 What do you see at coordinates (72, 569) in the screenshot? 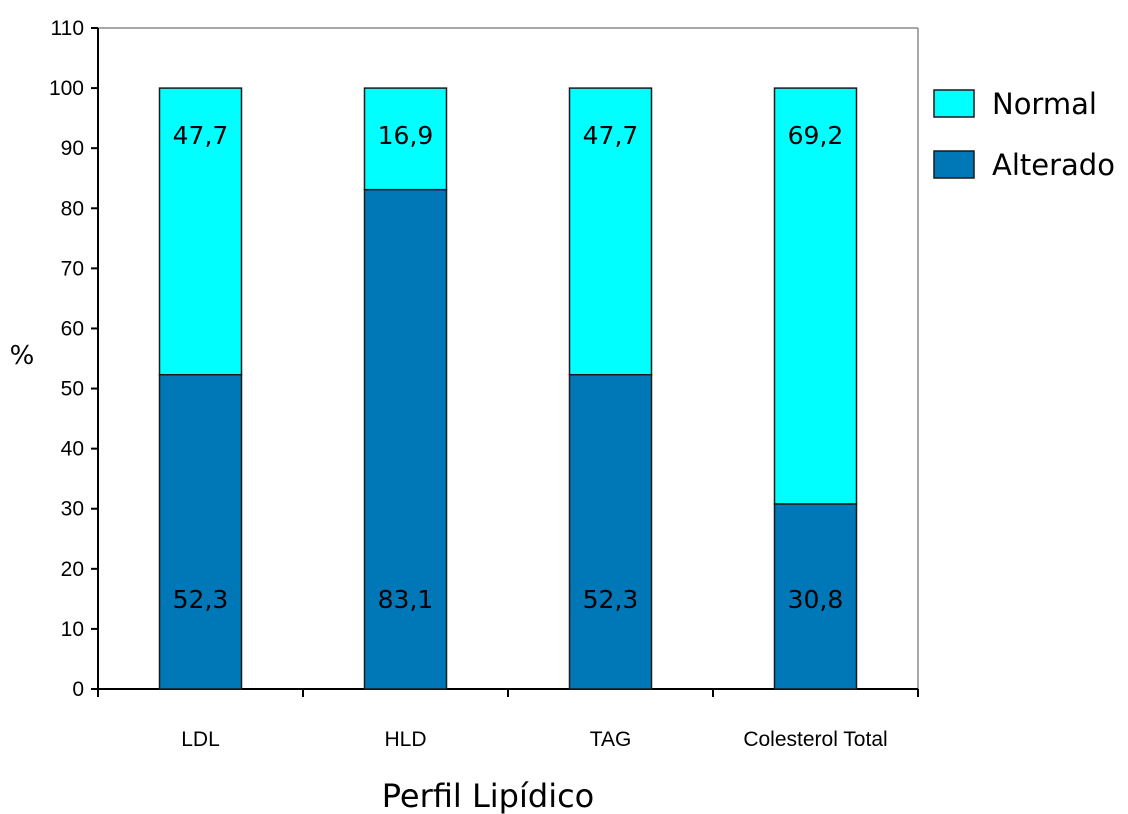
I see `y-tick-label: 20` at bounding box center [72, 569].